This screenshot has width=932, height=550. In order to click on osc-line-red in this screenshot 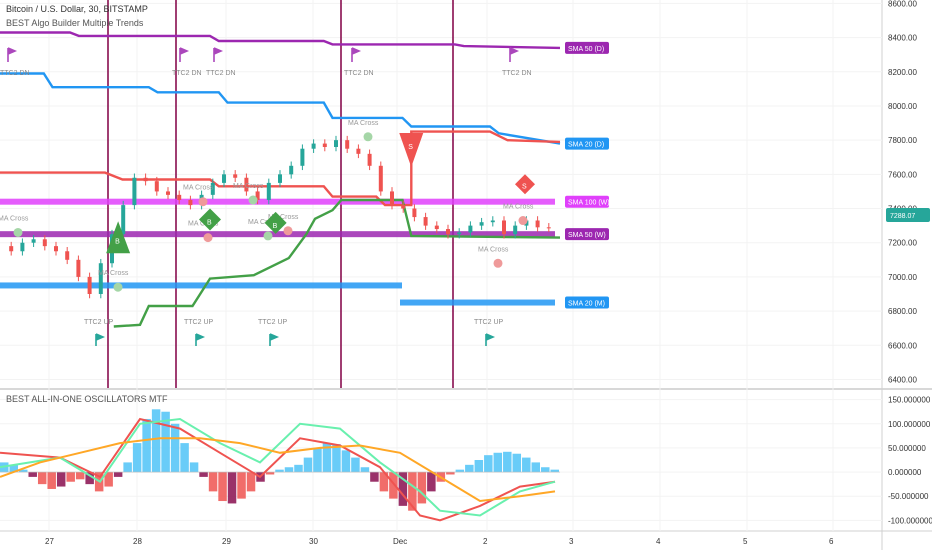, I will do `click(278, 469)`.